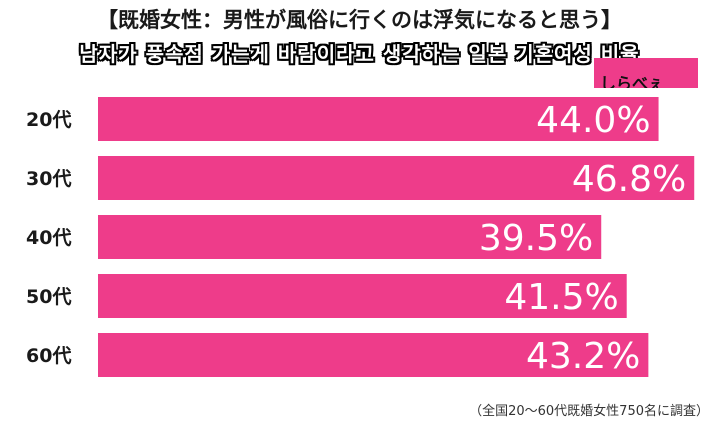 Image resolution: width=719 pixels, height=425 pixels. I want to click on chart-subtitle: 남자가 풍속점 가는게 바람이라고 생각하는 일본 기혼여성 비율, so click(359, 54).